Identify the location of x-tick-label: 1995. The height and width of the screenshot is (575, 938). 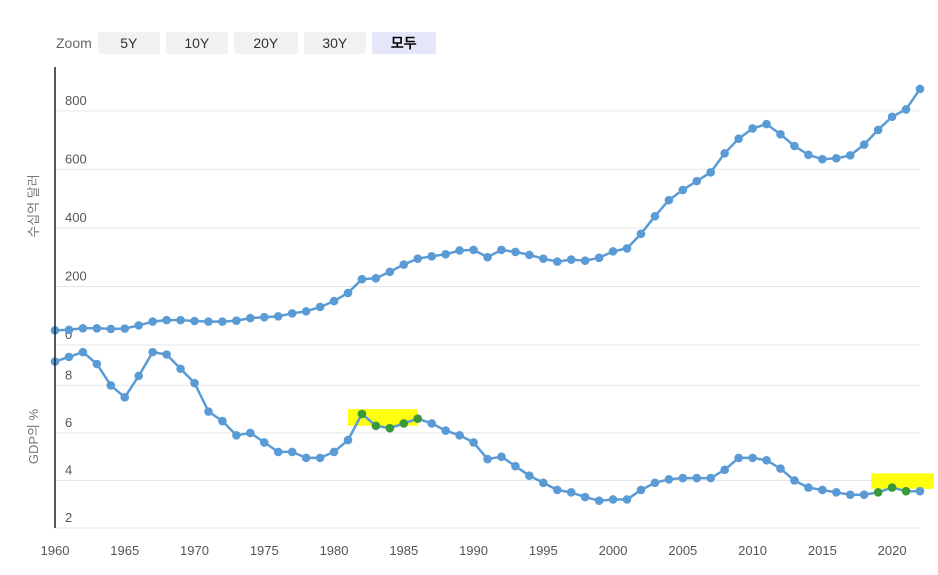
(543, 550).